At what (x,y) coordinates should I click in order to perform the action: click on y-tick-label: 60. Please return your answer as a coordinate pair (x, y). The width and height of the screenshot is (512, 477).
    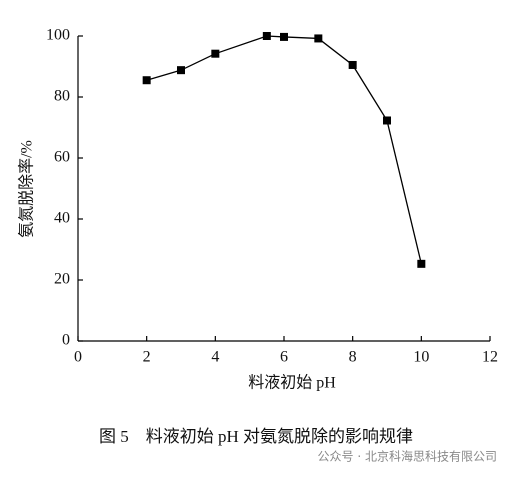
    Looking at the image, I should click on (62, 157).